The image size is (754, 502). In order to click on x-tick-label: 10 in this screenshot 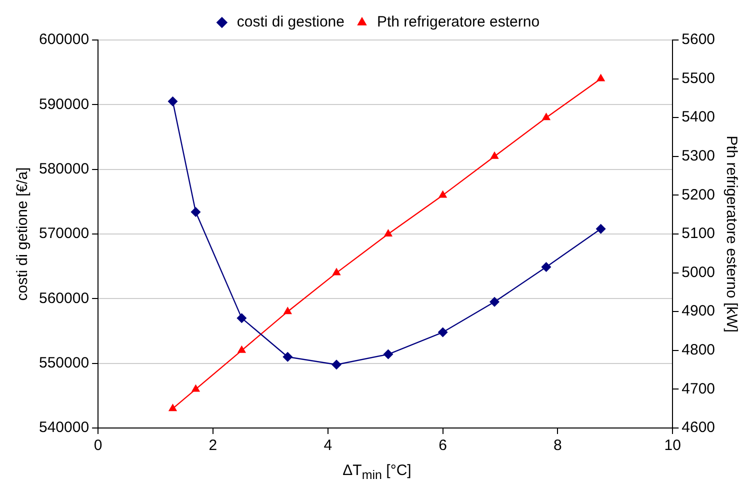, I will do `click(672, 445)`.